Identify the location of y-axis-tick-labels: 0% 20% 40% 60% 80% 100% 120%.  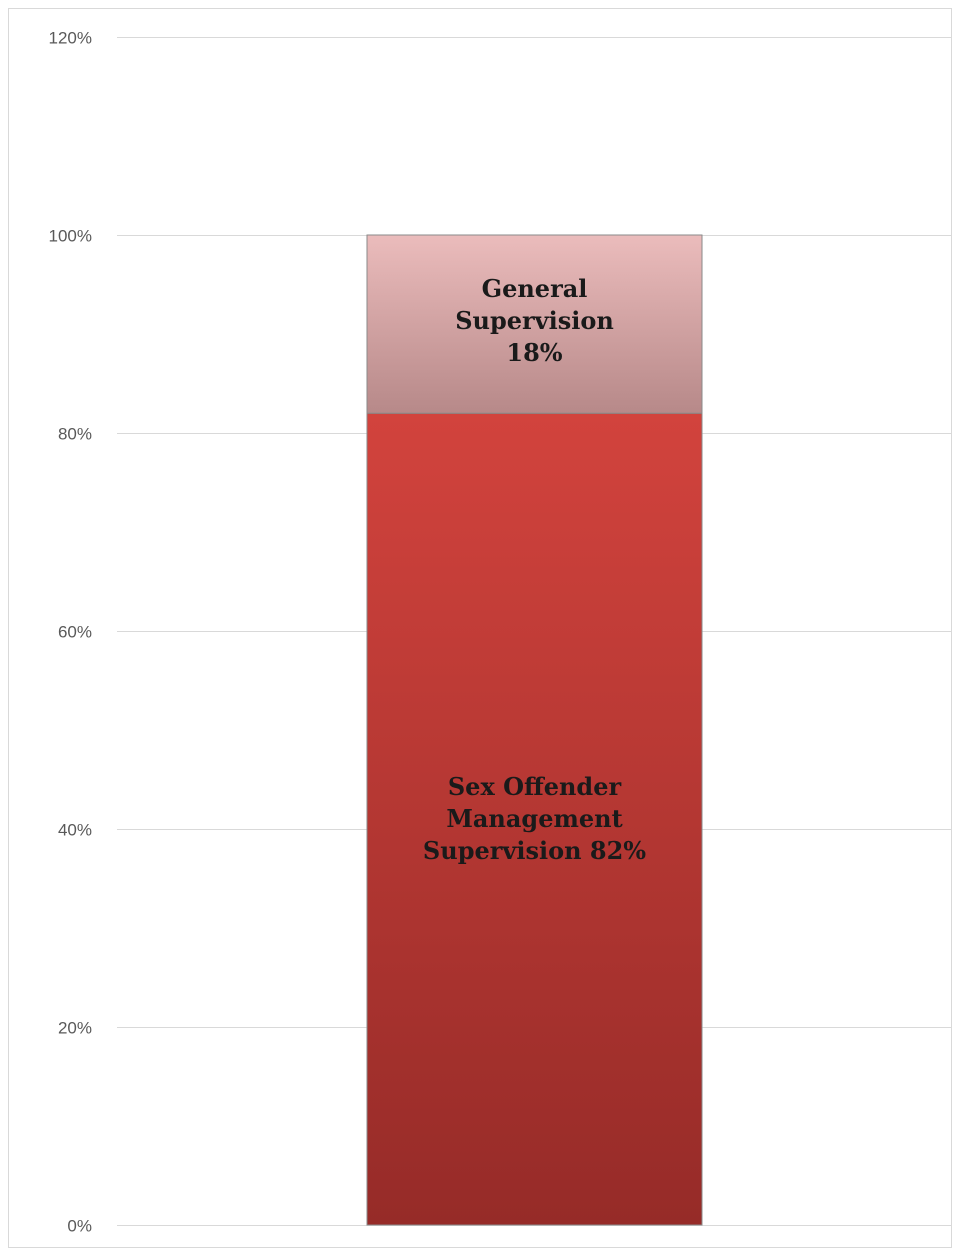
(70, 632).